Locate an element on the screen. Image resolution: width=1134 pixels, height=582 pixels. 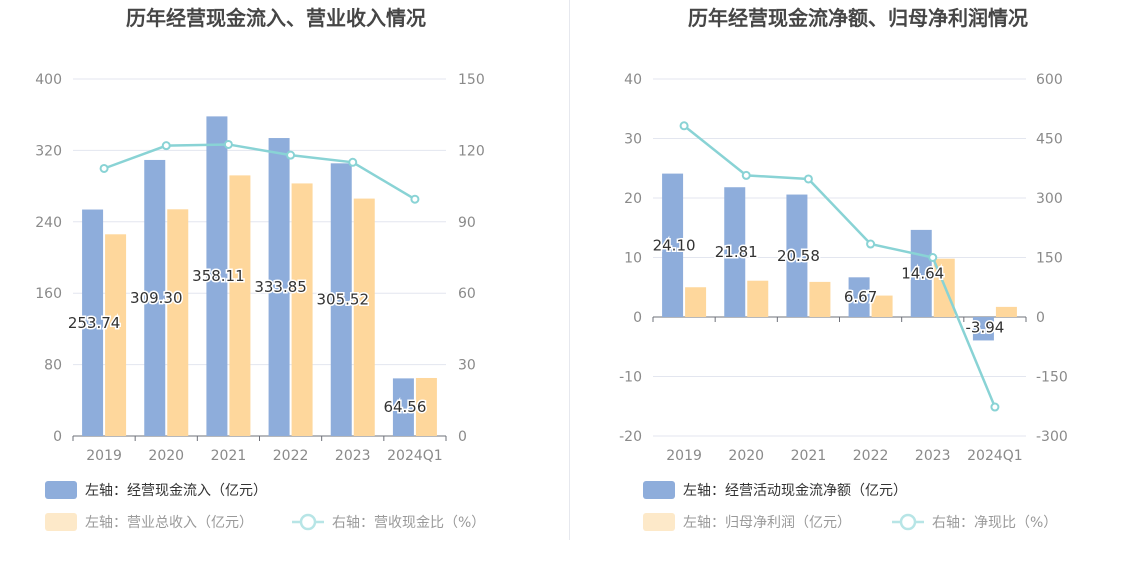
legend-label: 右轴：营收现金比（%） is located at coordinates (408, 523).